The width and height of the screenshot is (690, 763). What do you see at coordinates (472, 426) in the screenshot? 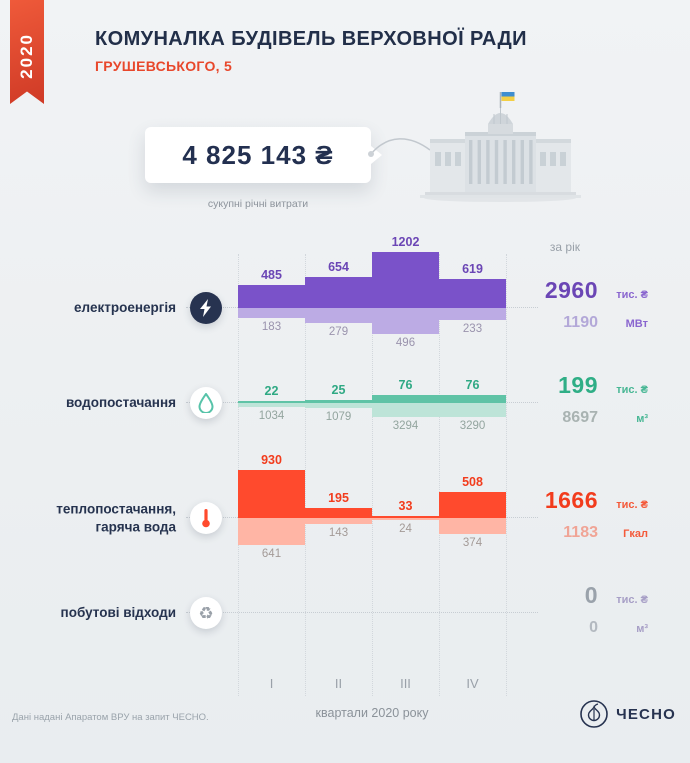
I see `usage-value-label: 3290` at bounding box center [472, 426].